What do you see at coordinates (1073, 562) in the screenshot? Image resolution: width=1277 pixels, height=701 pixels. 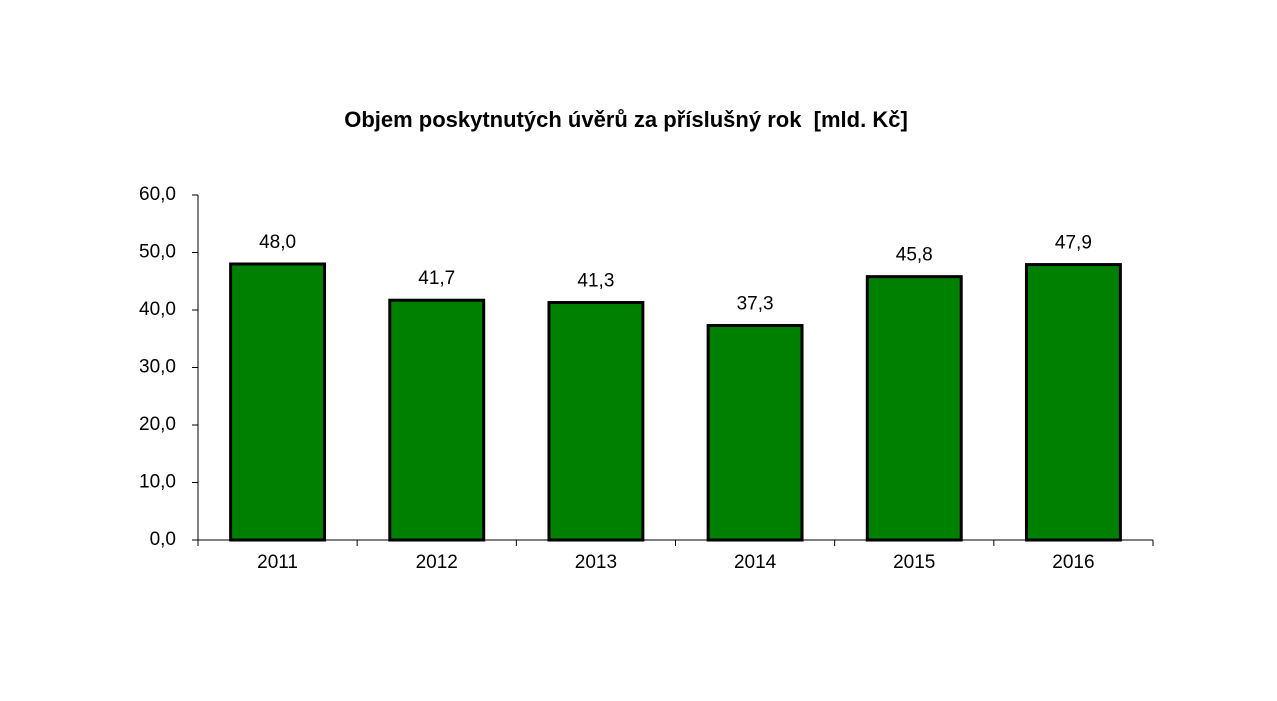 I see `x-tick-label: 2016` at bounding box center [1073, 562].